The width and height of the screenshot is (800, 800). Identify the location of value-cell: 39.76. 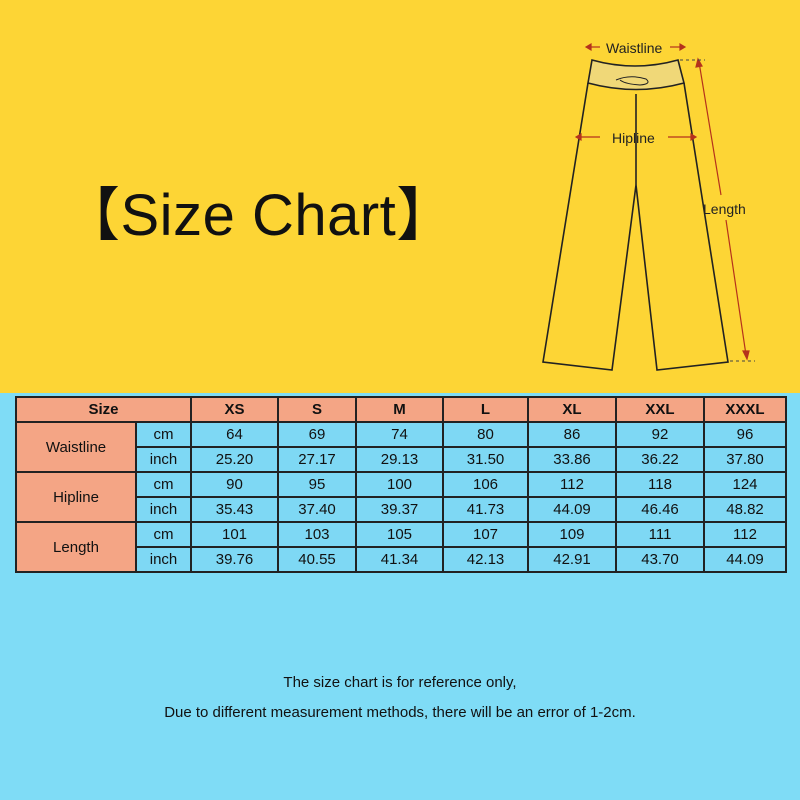
(235, 559).